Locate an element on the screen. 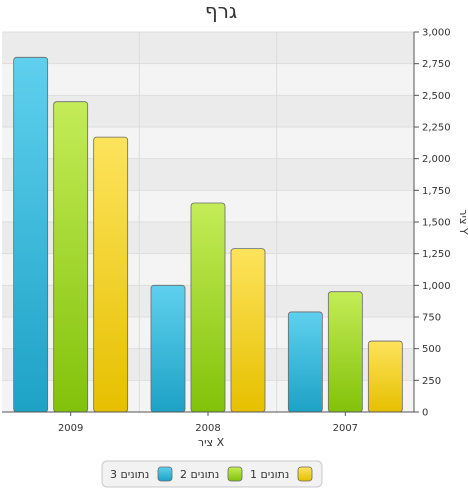  y-tick-label: 250 is located at coordinates (431, 381).